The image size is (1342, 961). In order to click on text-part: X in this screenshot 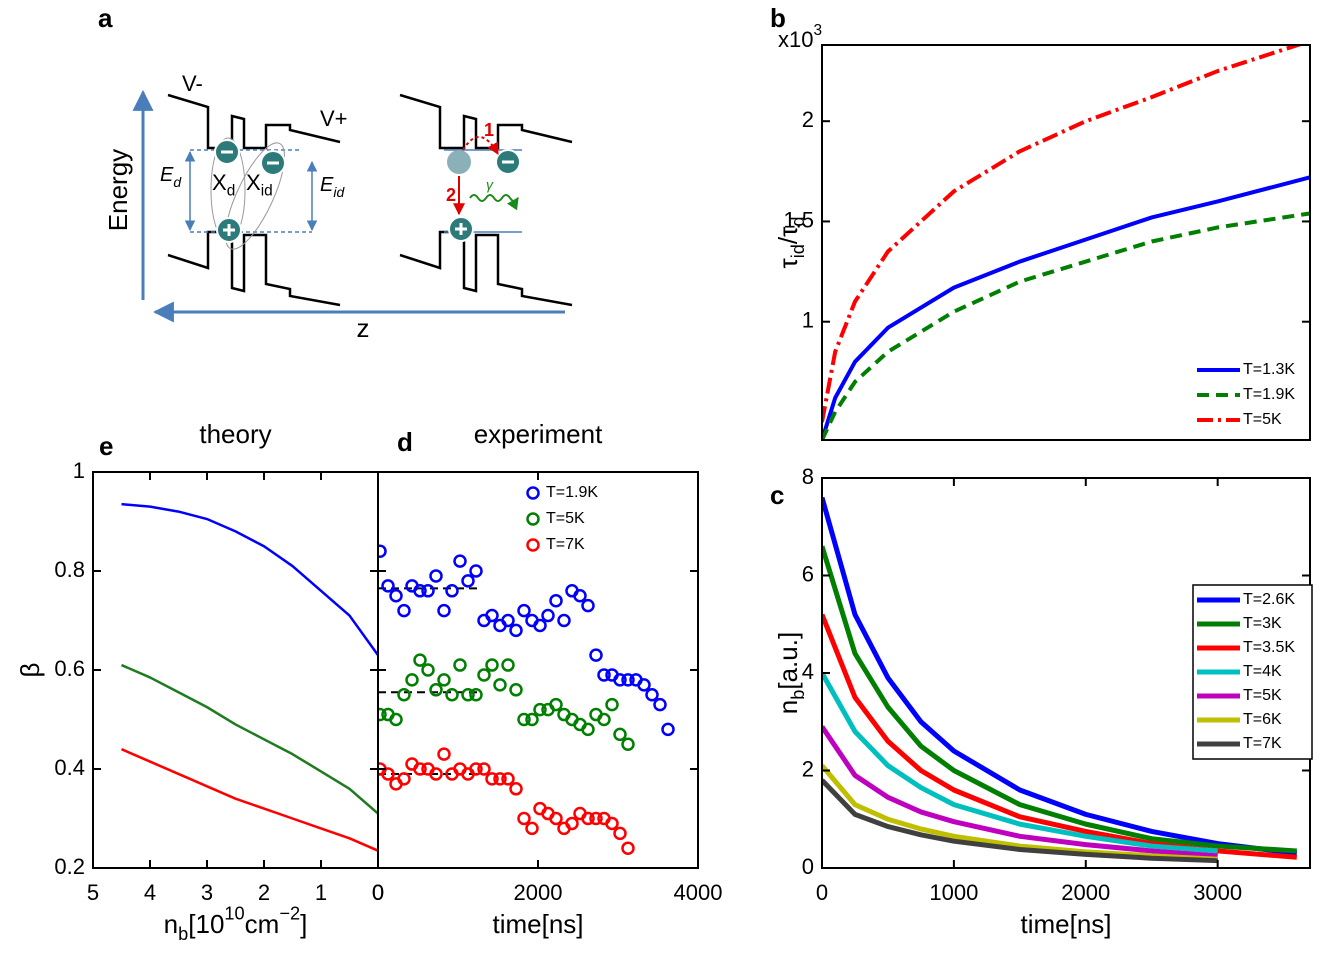, I will do `click(219, 182)`.